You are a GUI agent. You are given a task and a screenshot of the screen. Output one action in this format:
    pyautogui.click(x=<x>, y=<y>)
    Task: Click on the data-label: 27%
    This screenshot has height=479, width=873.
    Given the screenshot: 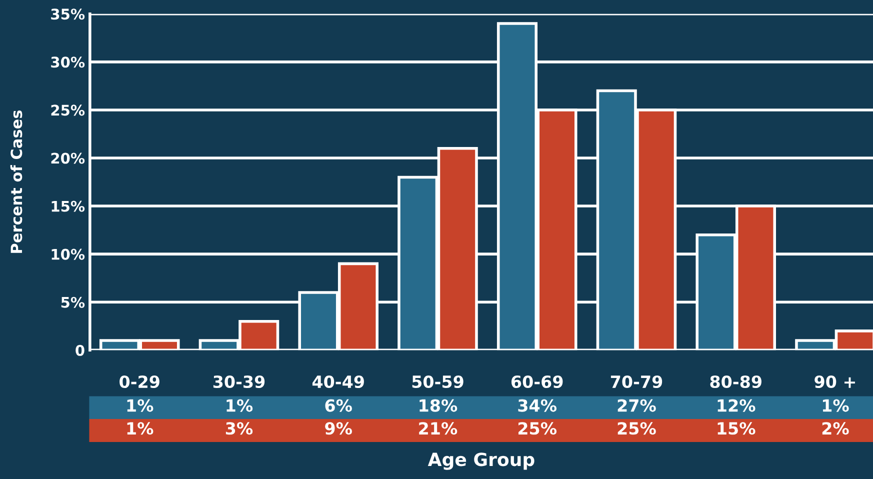 What is the action you would take?
    pyautogui.click(x=637, y=405)
    